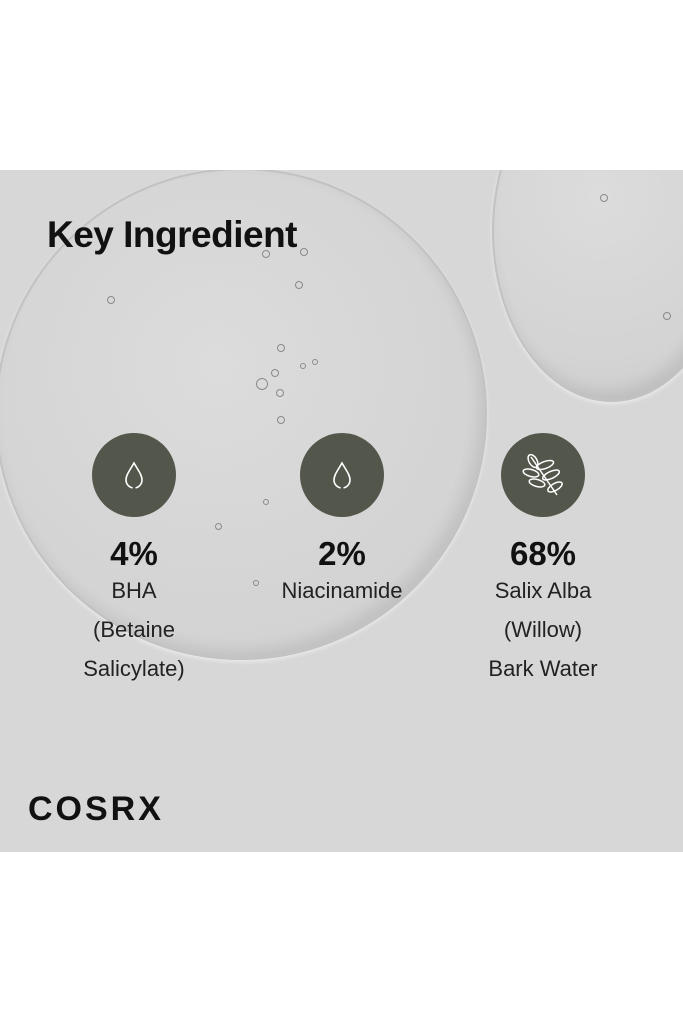 The image size is (683, 1024). I want to click on ingredient-name: Niacinamide, so click(342, 590).